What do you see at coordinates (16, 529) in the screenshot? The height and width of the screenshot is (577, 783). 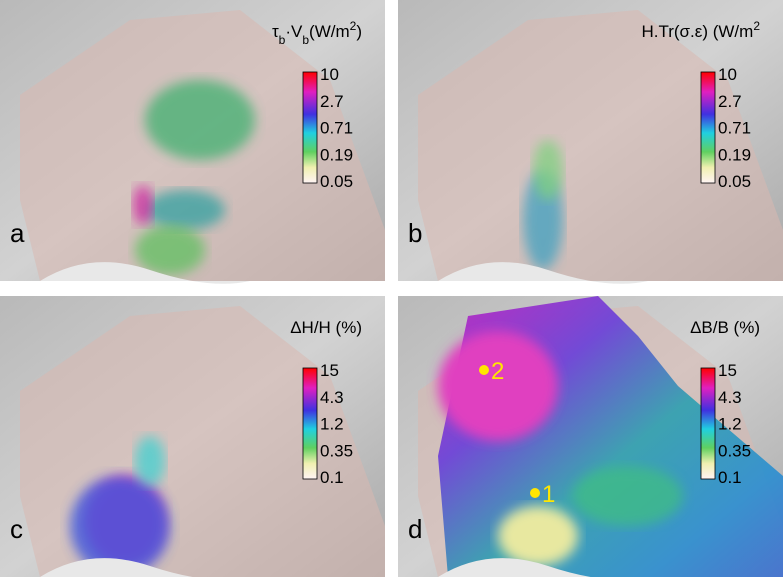 I see `panel-label: c` at bounding box center [16, 529].